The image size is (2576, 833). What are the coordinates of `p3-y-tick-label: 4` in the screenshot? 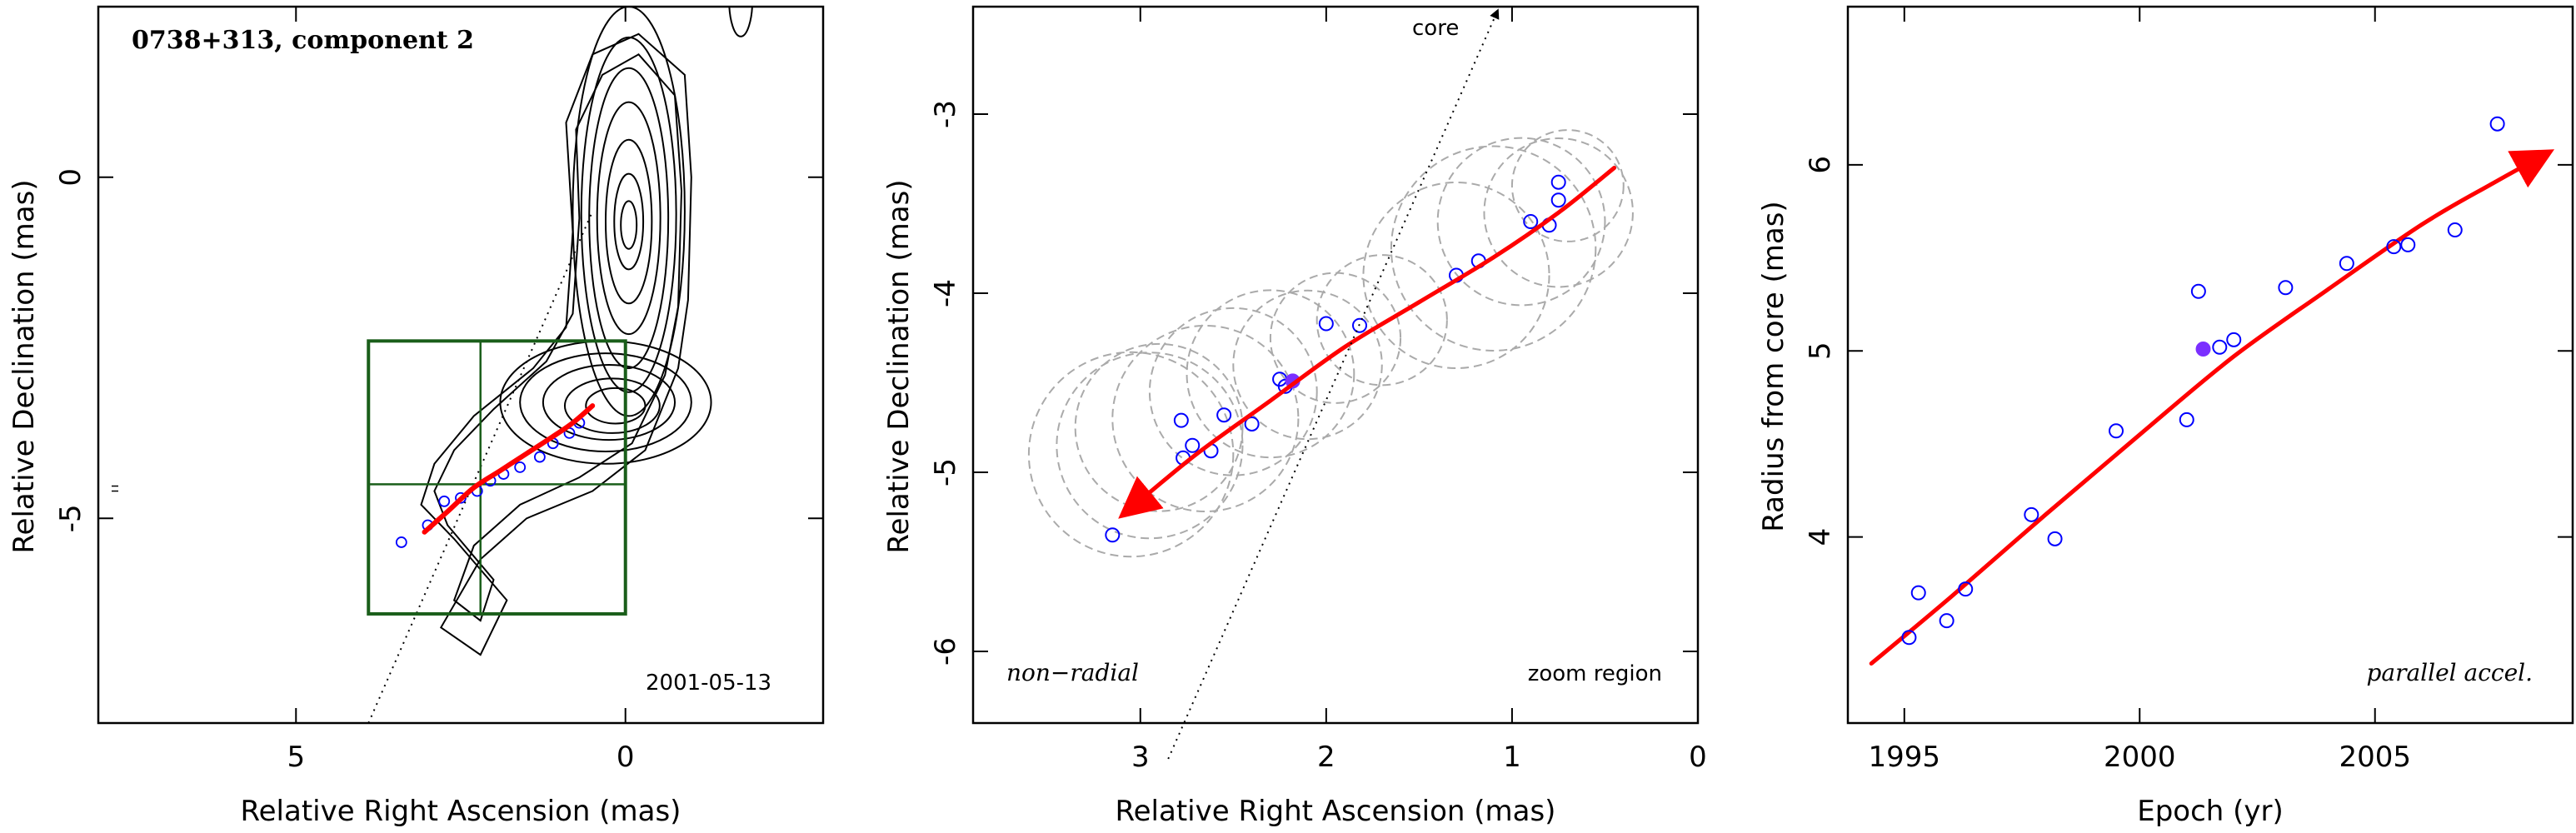 It's located at (1820, 537).